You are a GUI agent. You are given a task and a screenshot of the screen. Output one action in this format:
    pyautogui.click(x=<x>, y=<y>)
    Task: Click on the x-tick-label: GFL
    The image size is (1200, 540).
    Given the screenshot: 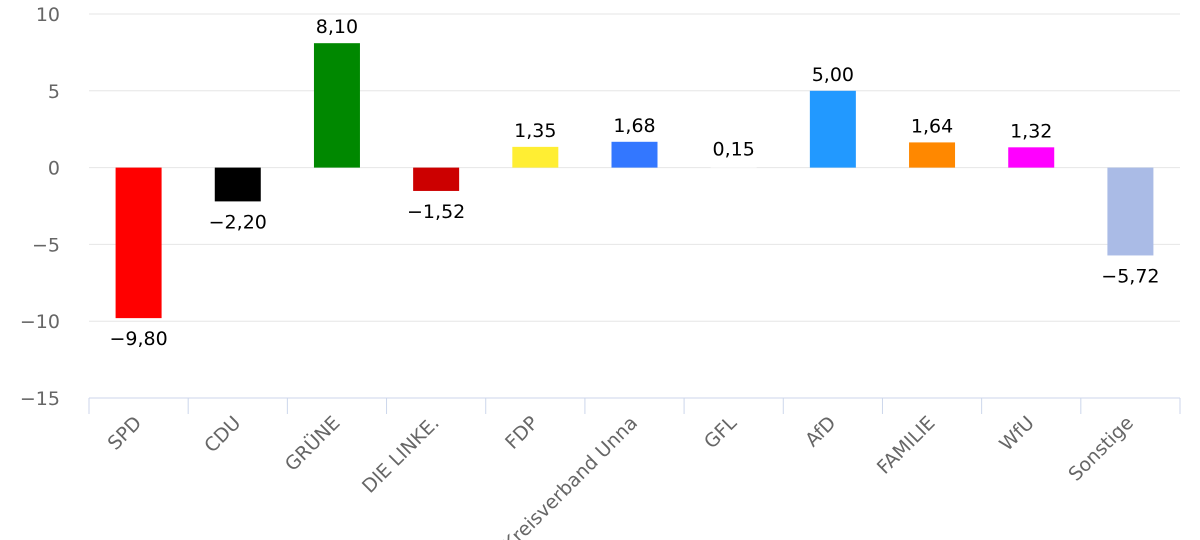 What is the action you would take?
    pyautogui.click(x=720, y=432)
    